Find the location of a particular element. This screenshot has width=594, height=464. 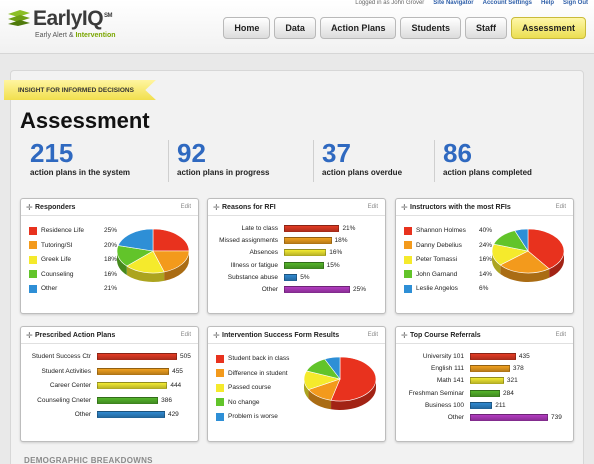

nav-data: Data is located at coordinates (295, 28).